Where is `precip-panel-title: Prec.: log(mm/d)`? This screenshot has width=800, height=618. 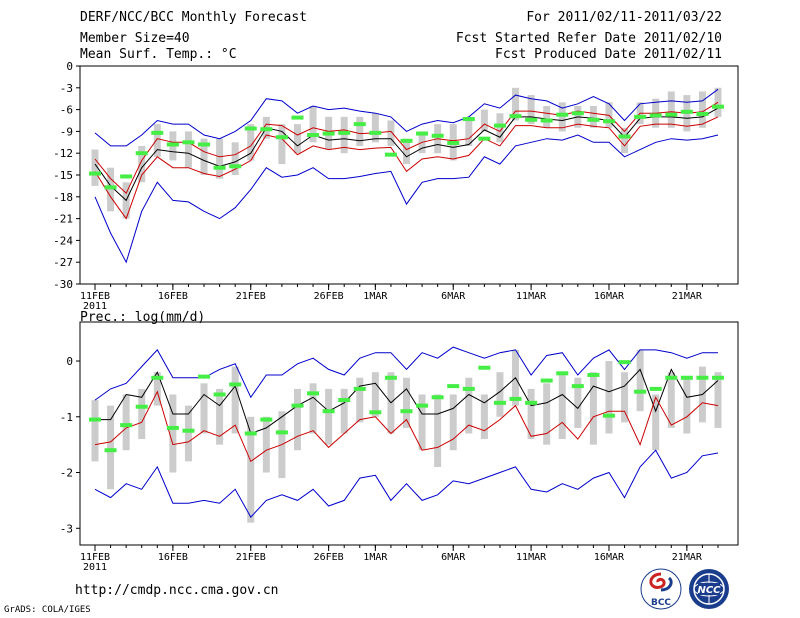
precip-panel-title: Prec.: log(mm/d) is located at coordinates (143, 317).